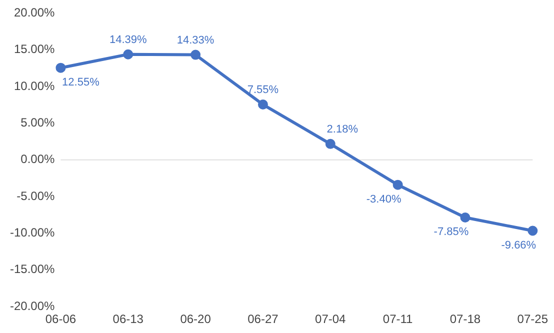  Describe the element at coordinates (35, 85) in the screenshot. I see `y-tick-label: 10.00%` at that location.